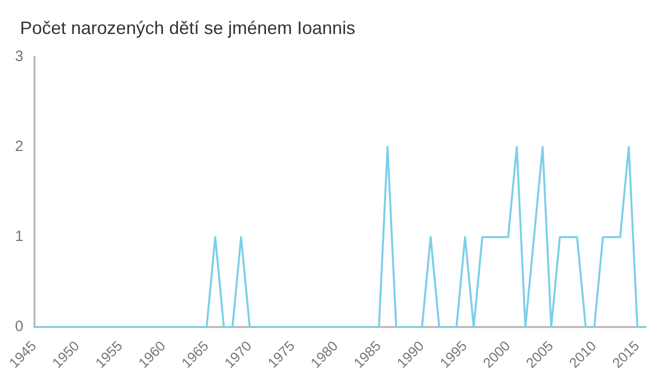 Image resolution: width=660 pixels, height=375 pixels. I want to click on y-tick-label: 1, so click(19, 237).